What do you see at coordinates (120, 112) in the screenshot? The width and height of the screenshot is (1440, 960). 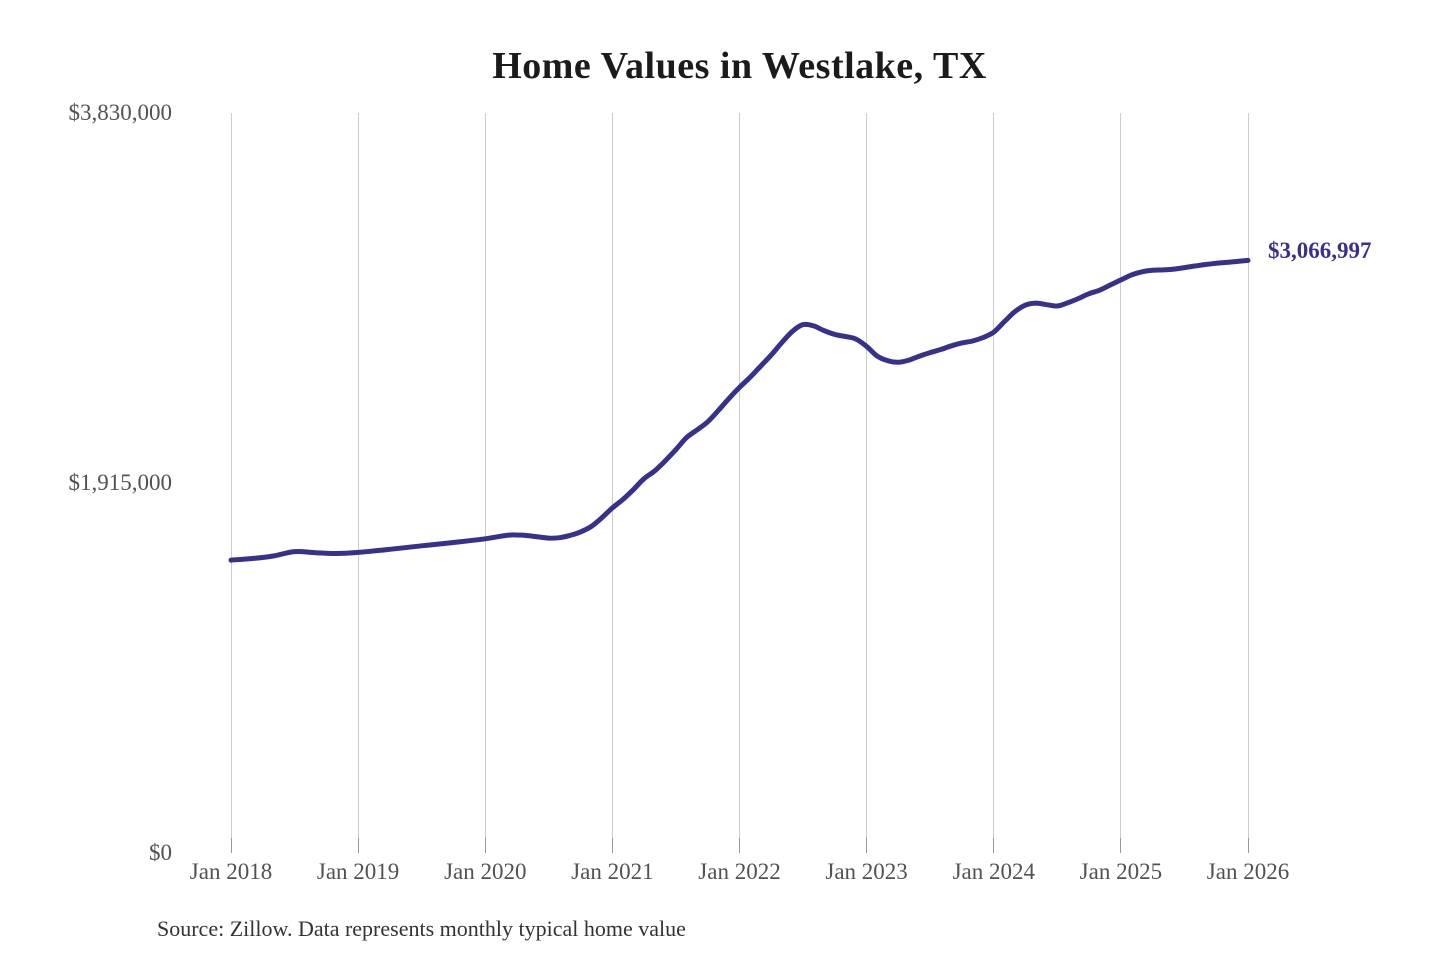 I see `y-axis-label: $3,830,000` at bounding box center [120, 112].